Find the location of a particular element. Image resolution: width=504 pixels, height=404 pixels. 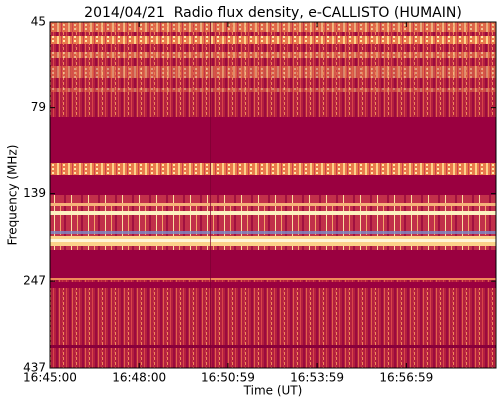

y-tick-label: 45 is located at coordinates (38, 22).